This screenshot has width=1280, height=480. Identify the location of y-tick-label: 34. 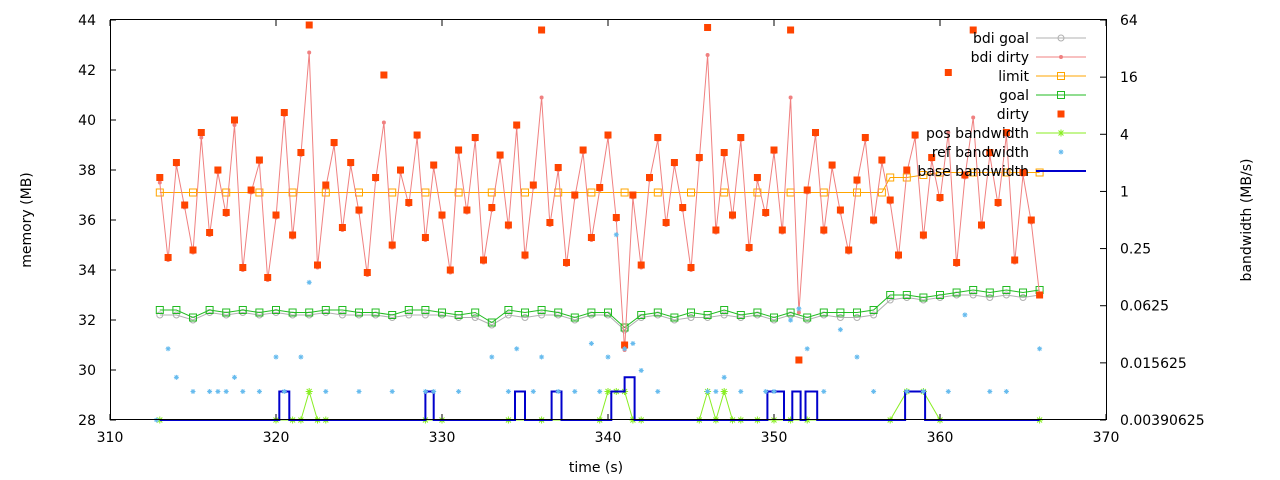
(87, 271).